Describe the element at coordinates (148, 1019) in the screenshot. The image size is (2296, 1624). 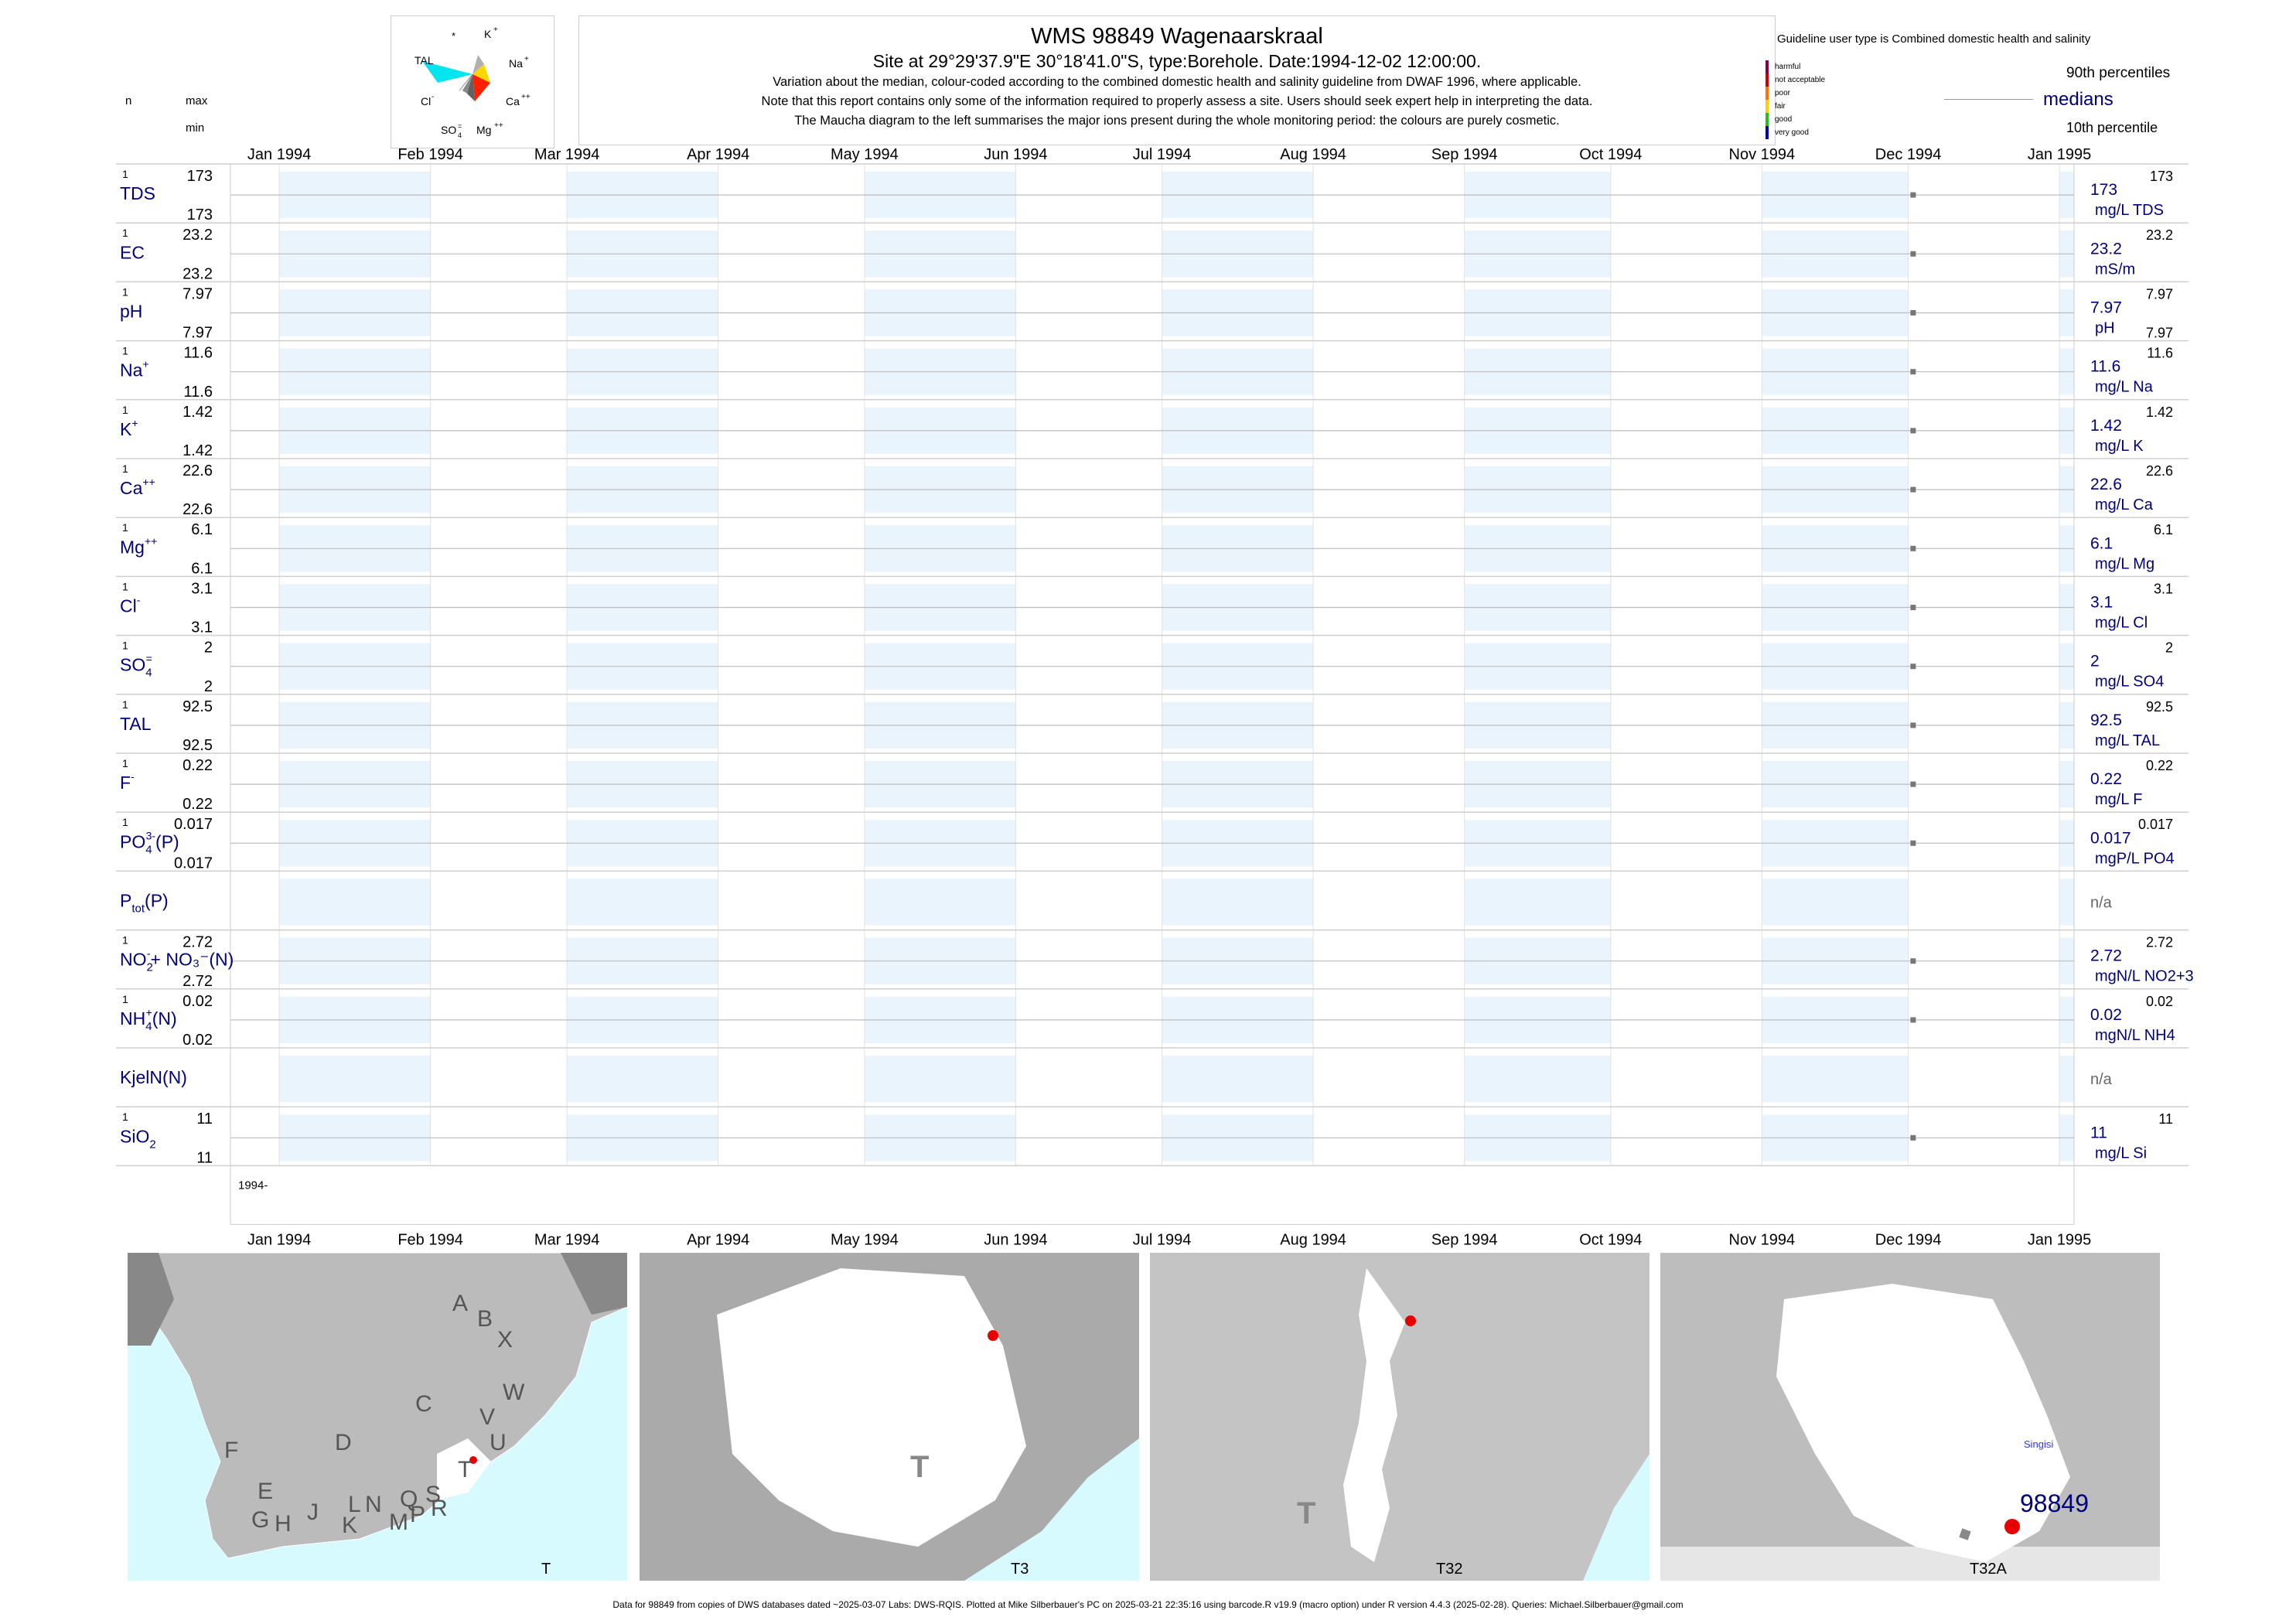
I see `variable-label: NH4+(N)` at that location.